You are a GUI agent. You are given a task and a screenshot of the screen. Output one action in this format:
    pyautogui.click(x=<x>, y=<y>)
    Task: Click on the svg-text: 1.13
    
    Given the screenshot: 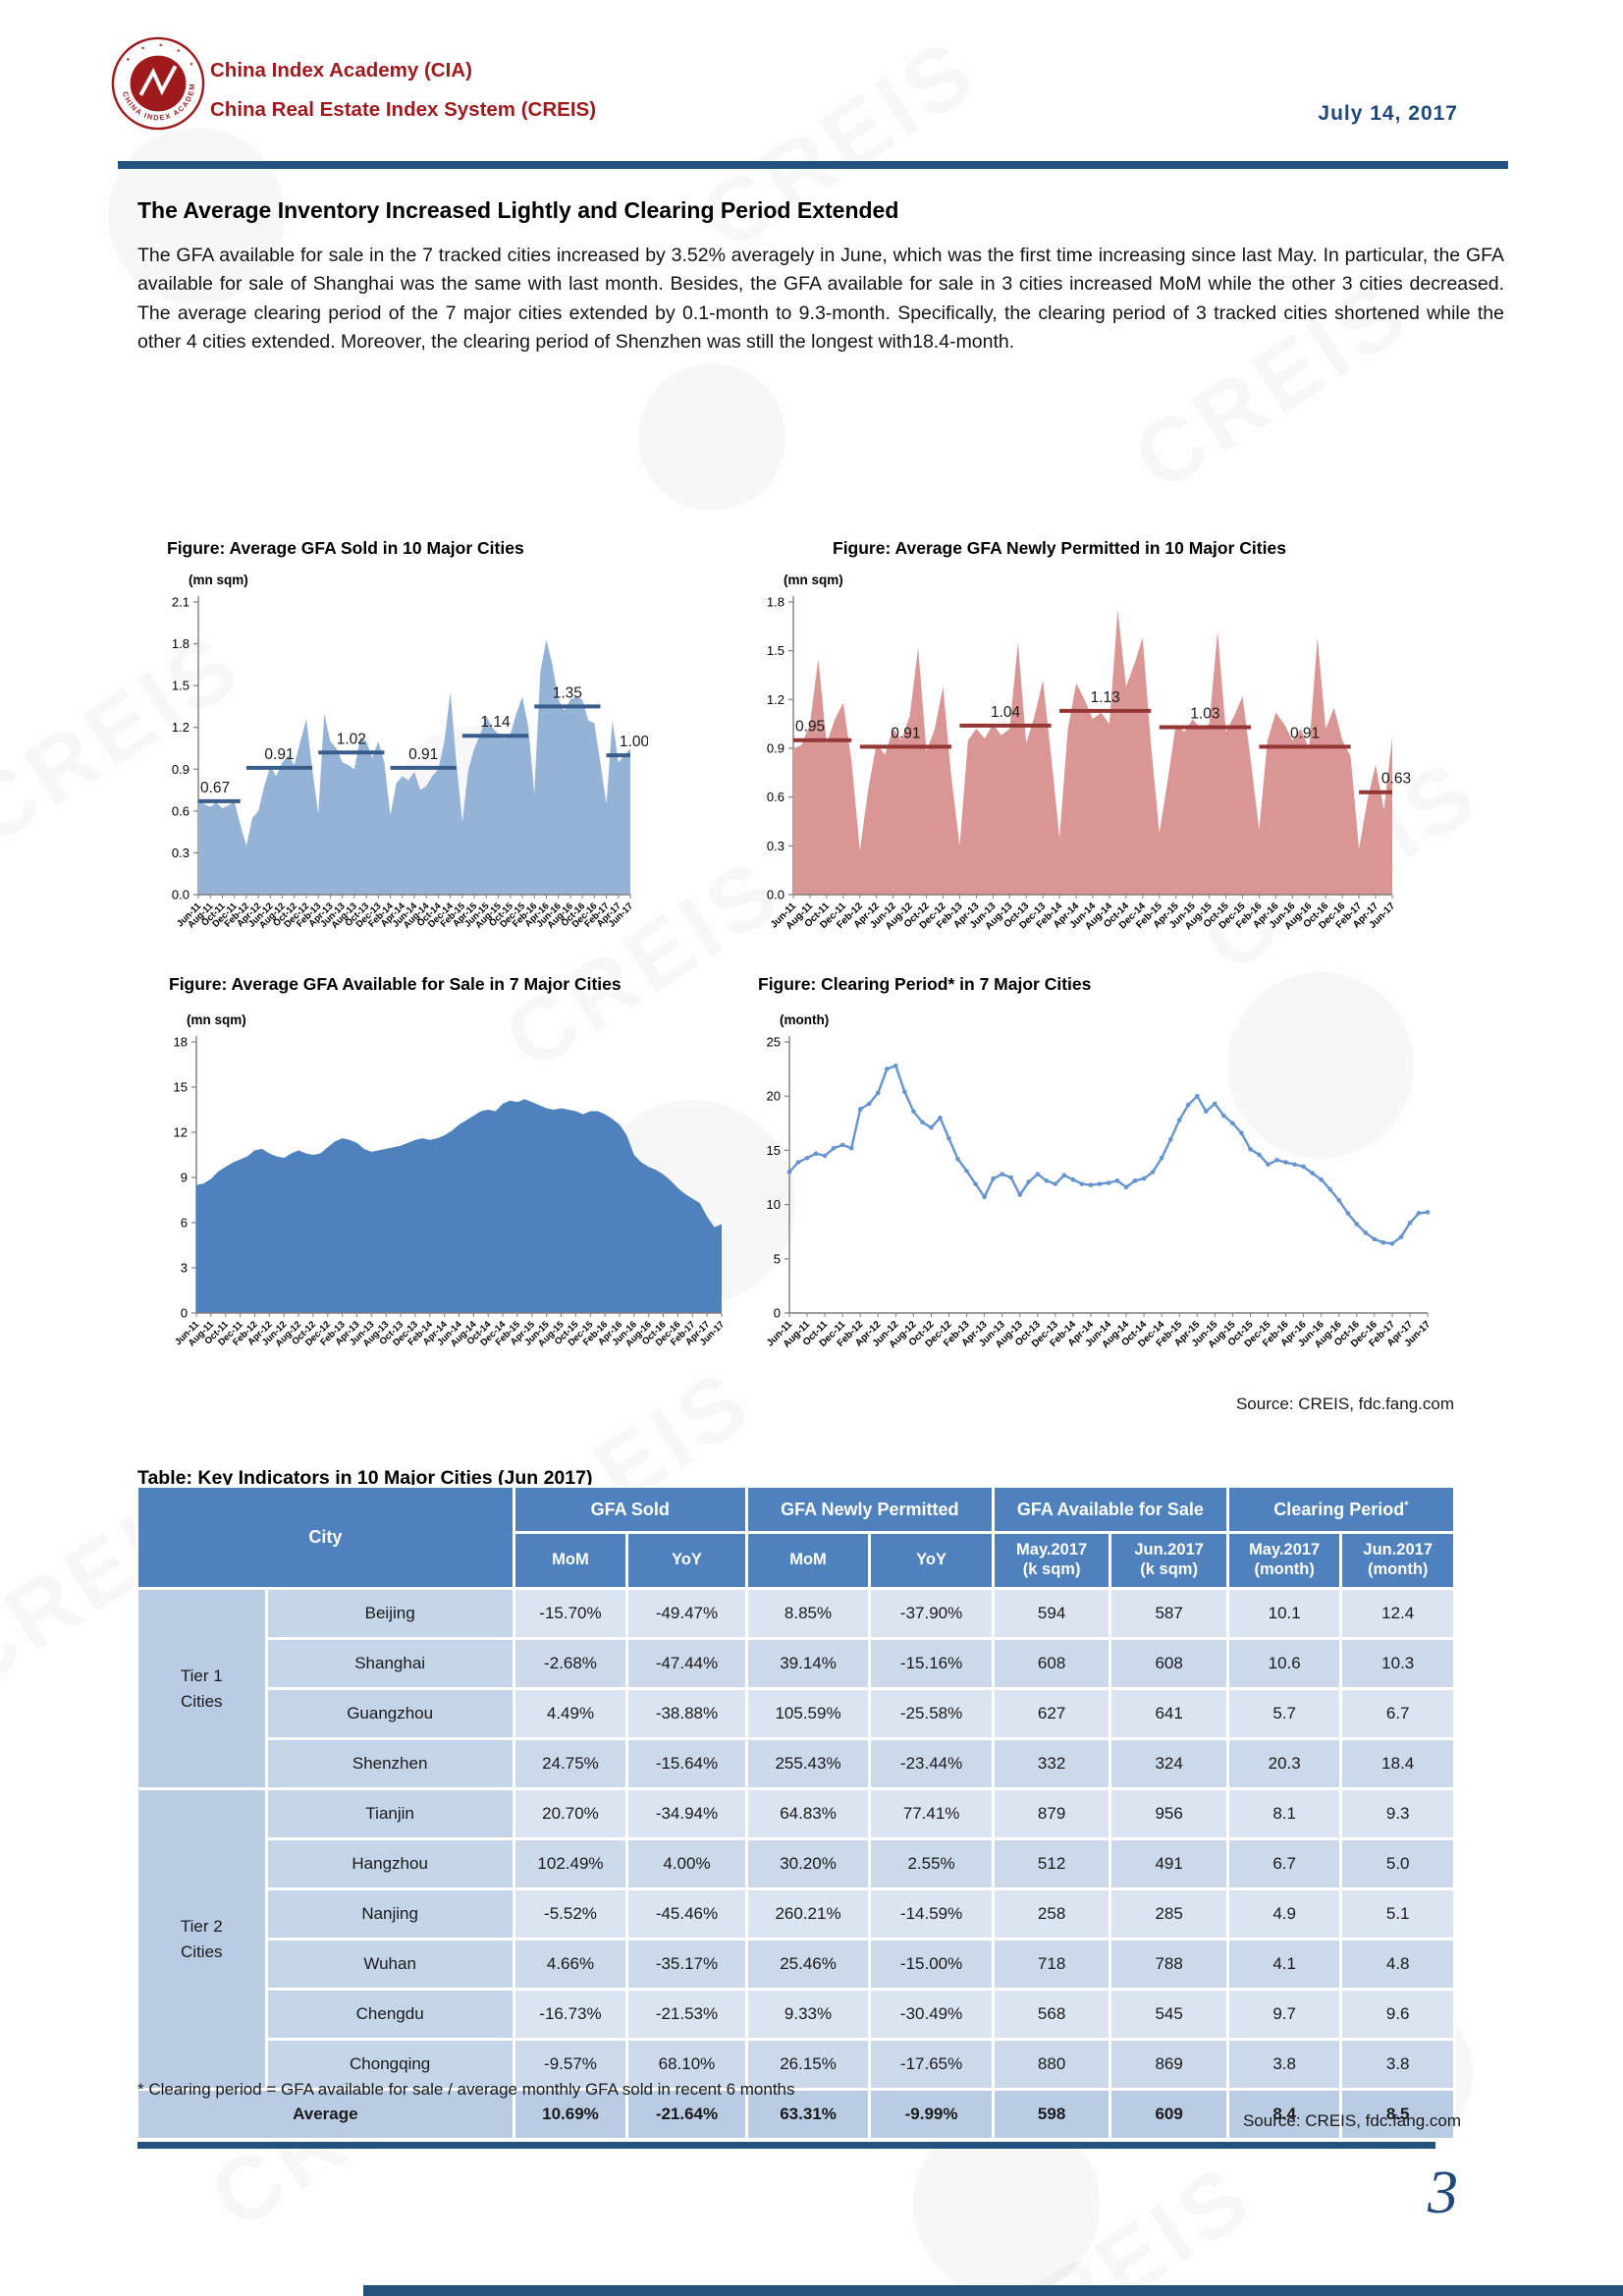 What is the action you would take?
    pyautogui.click(x=1105, y=697)
    